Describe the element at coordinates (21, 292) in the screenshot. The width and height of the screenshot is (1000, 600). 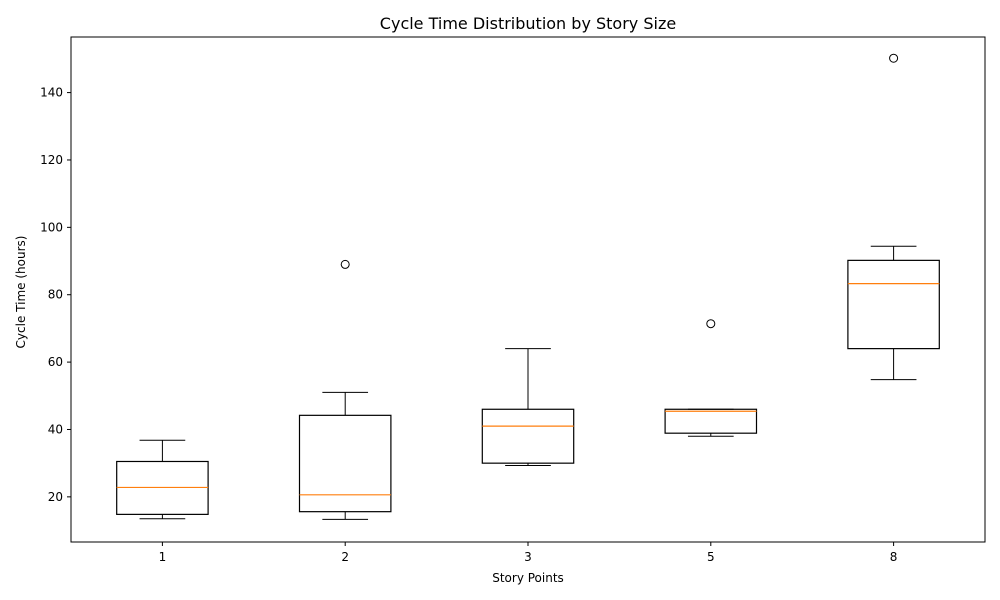
I see `y-axis-label: Cycle Time (hours)` at that location.